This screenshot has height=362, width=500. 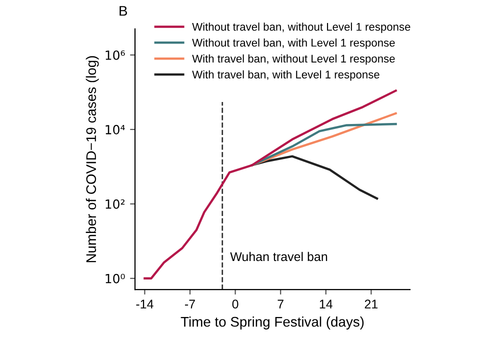 I want to click on y-tick-label: 10⁰, so click(x=115, y=279).